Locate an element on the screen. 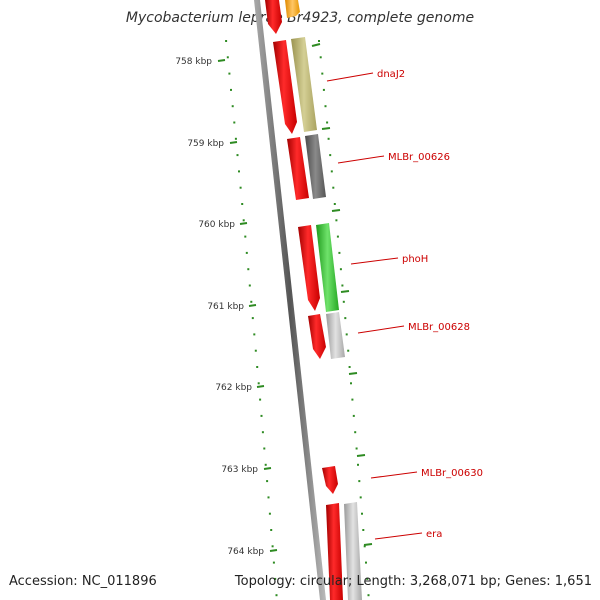 The image size is (600, 600). gene-label-text: MLBr_00628 is located at coordinates (439, 327).